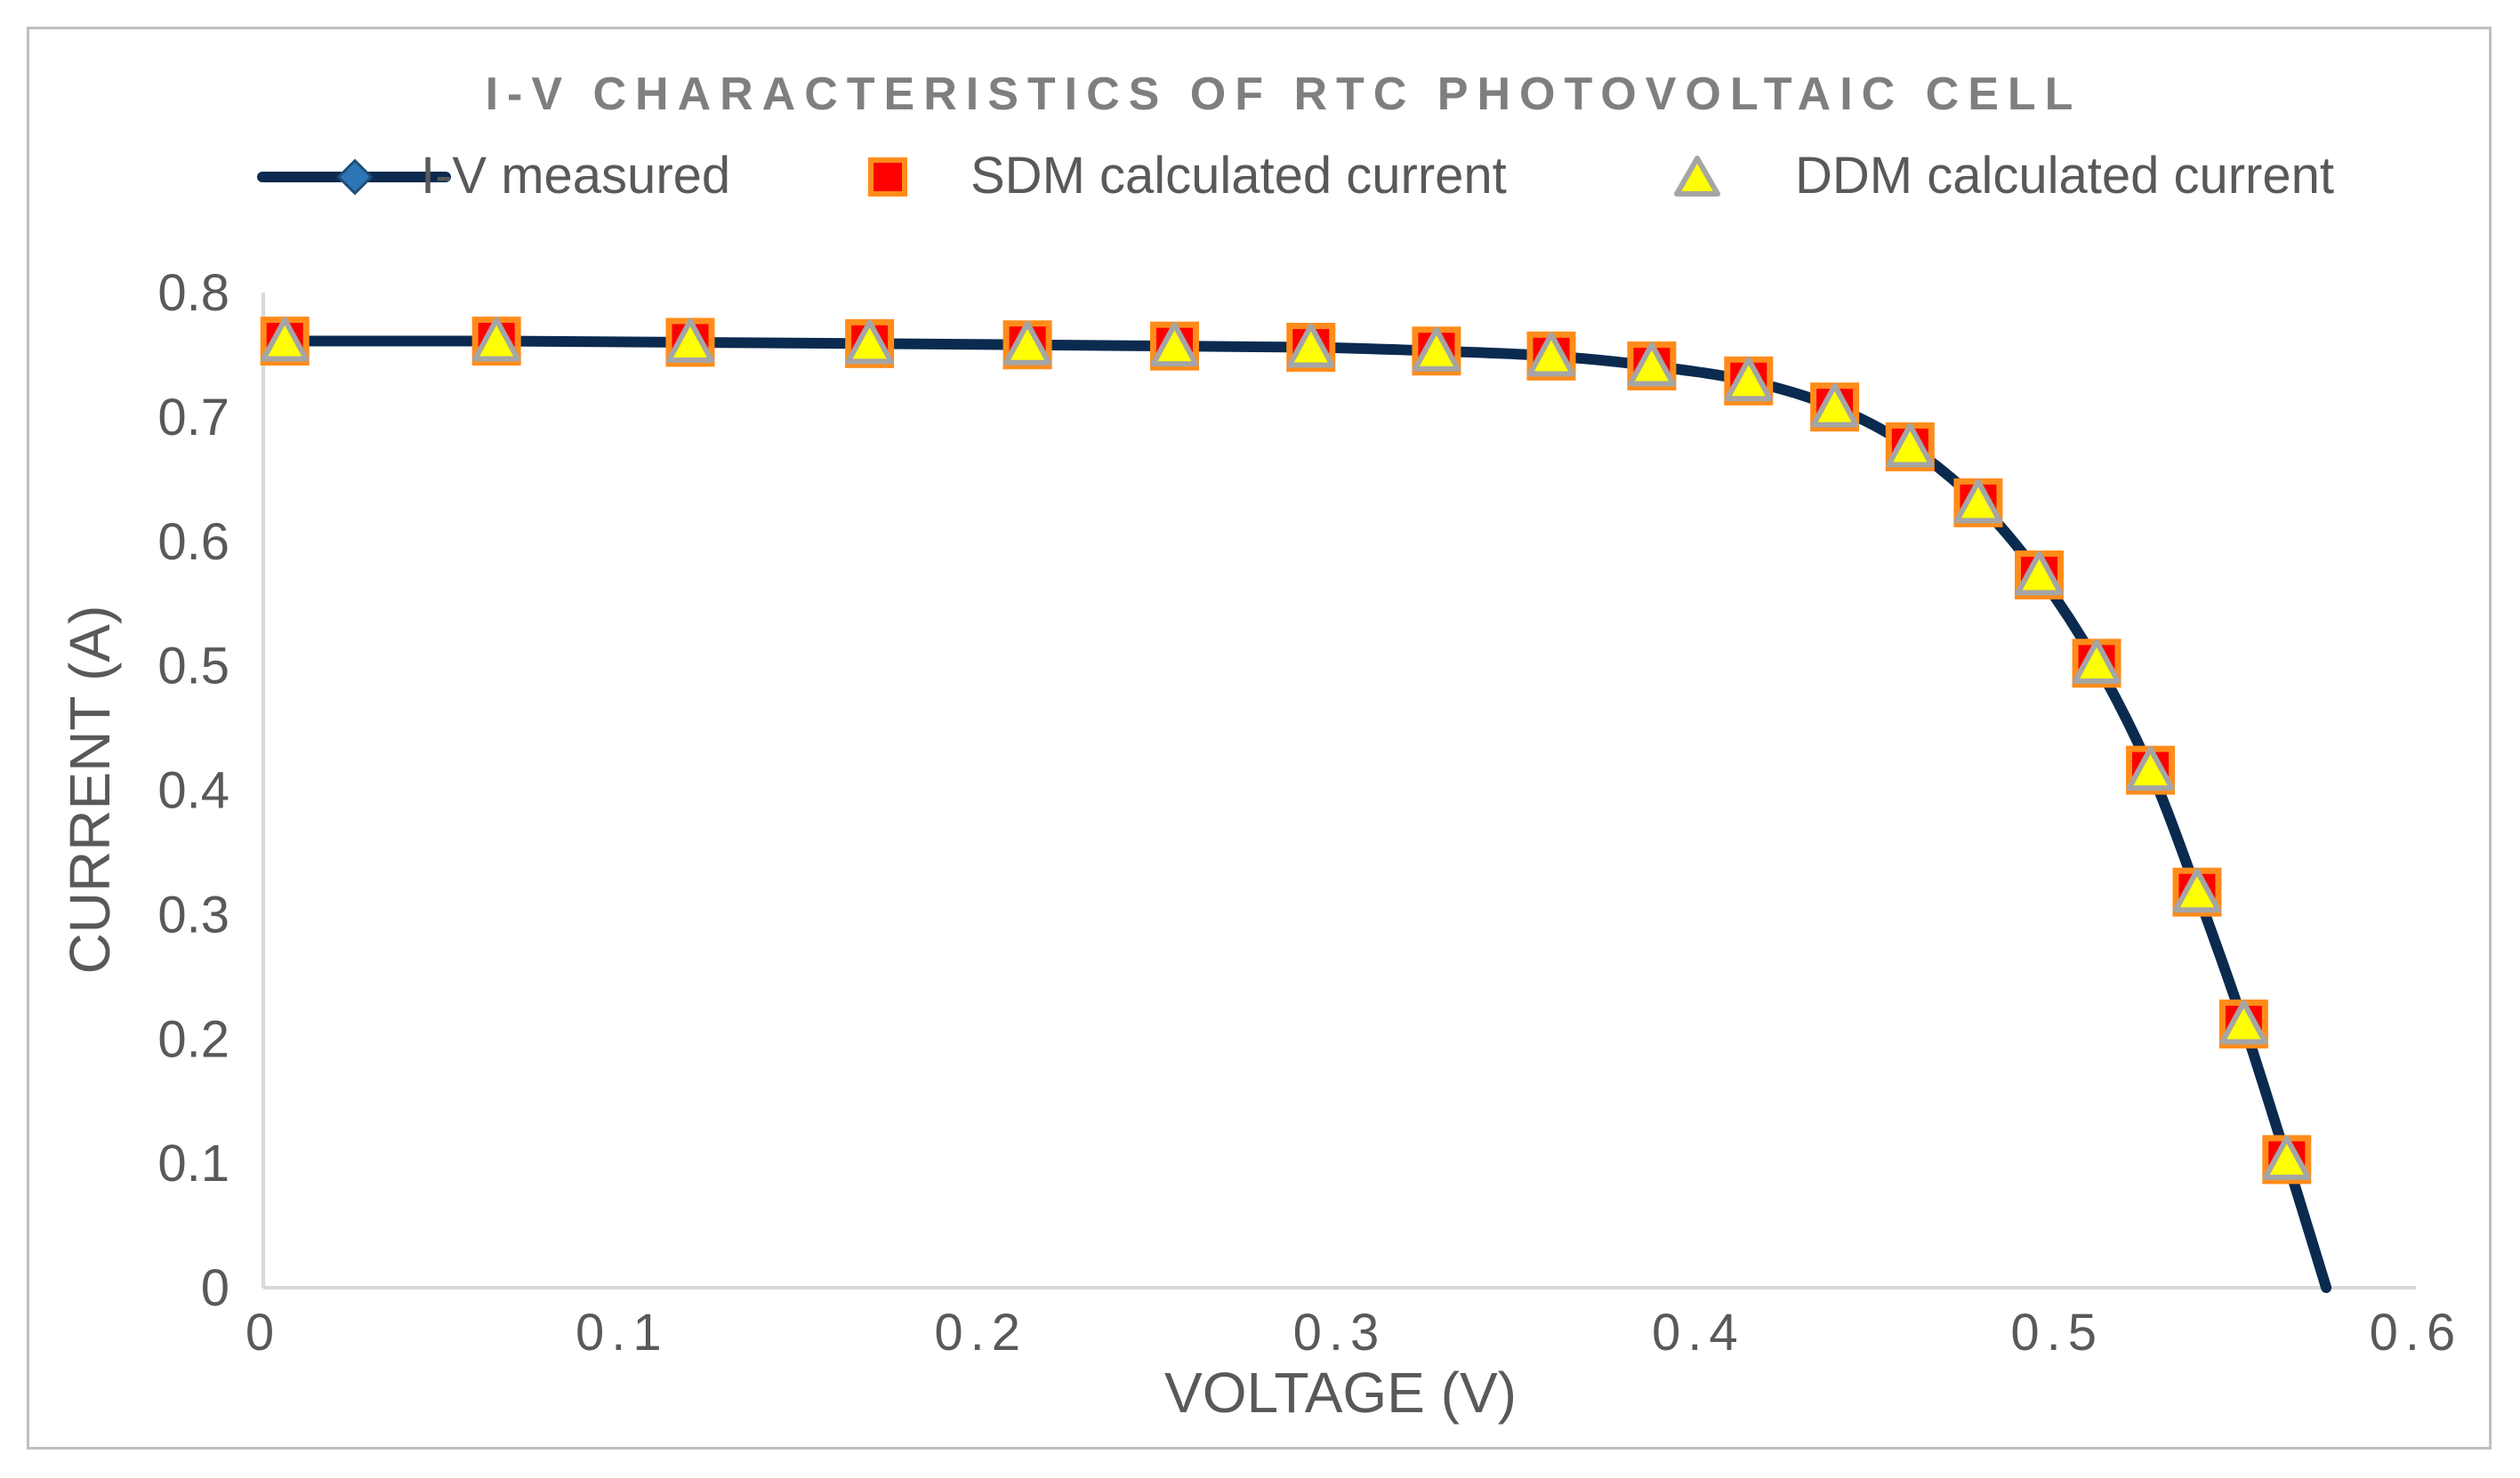 The height and width of the screenshot is (1478, 2520). What do you see at coordinates (193, 542) in the screenshot?
I see `y-tick-label: 0.6` at bounding box center [193, 542].